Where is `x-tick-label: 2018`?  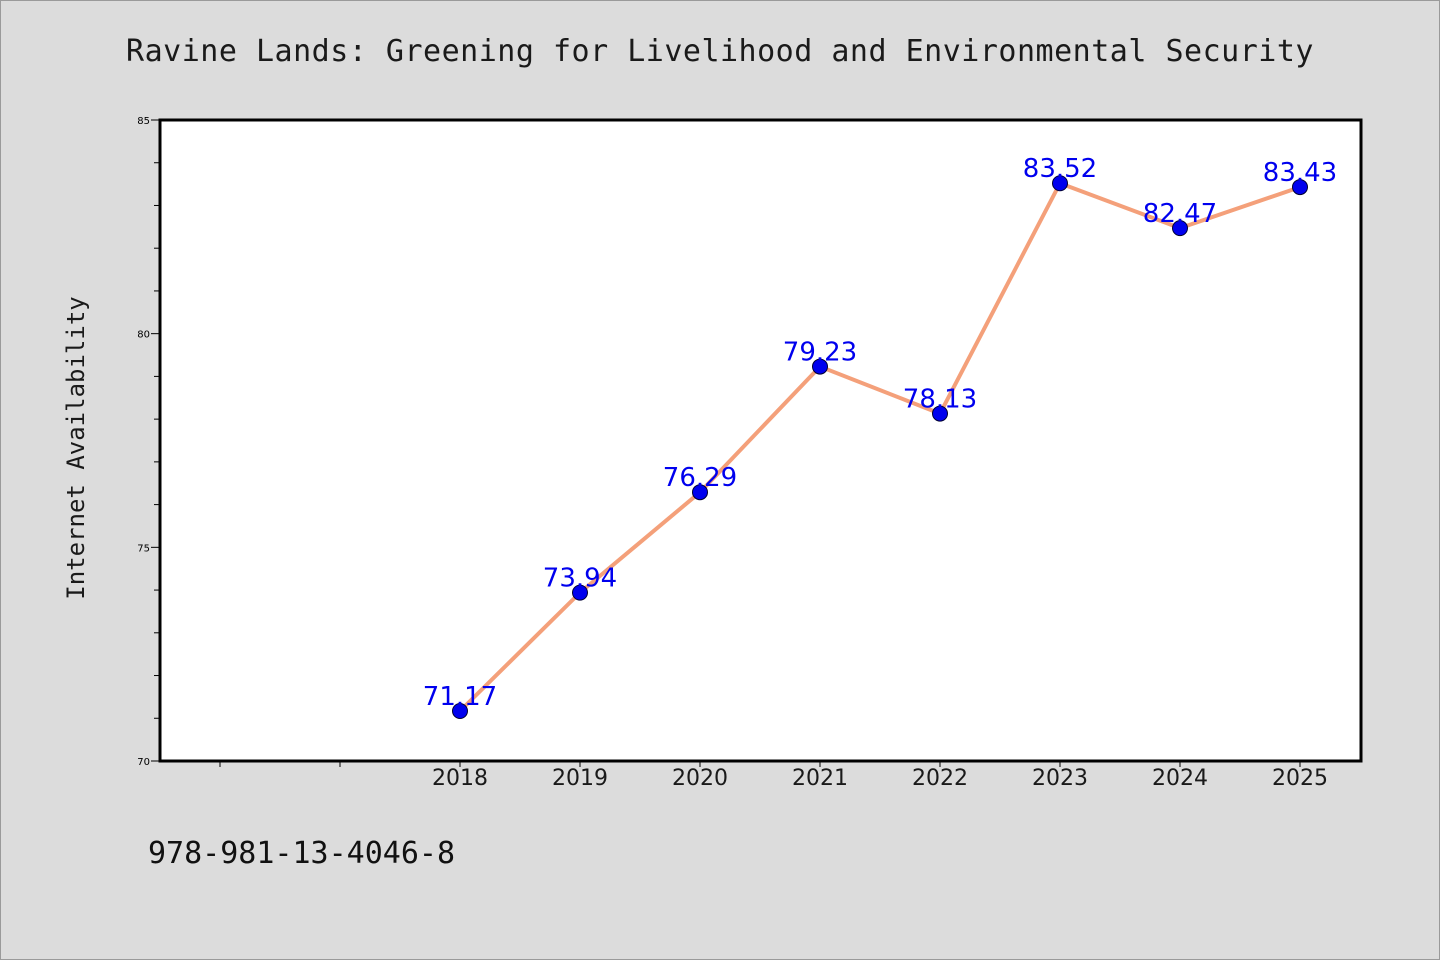 x-tick-label: 2018 is located at coordinates (460, 778).